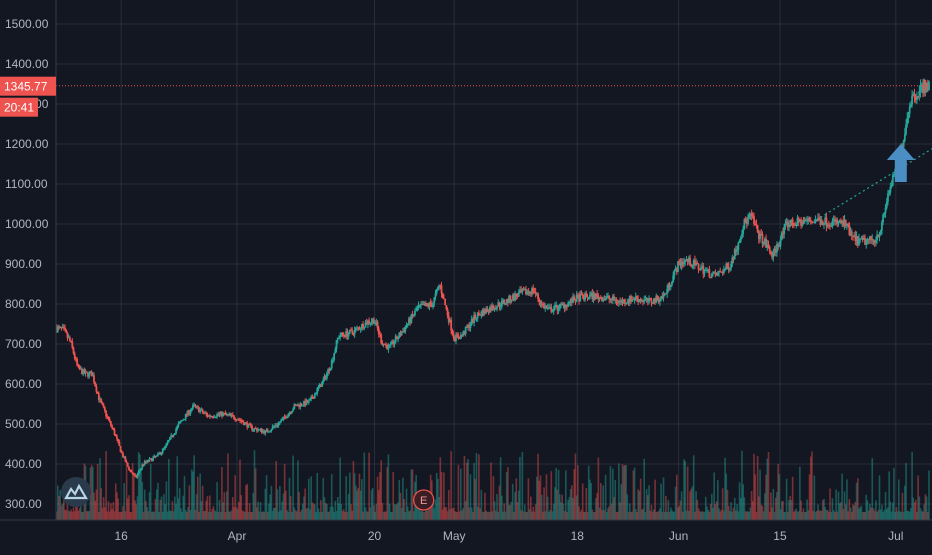 This screenshot has height=555, width=932. I want to click on x-tick-label: Jul, so click(895, 536).